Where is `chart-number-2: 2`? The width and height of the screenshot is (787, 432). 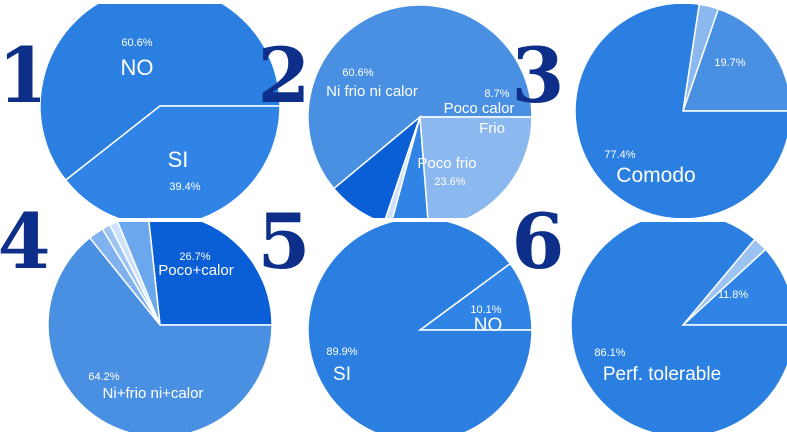
chart-number-2: 2 is located at coordinates (284, 75).